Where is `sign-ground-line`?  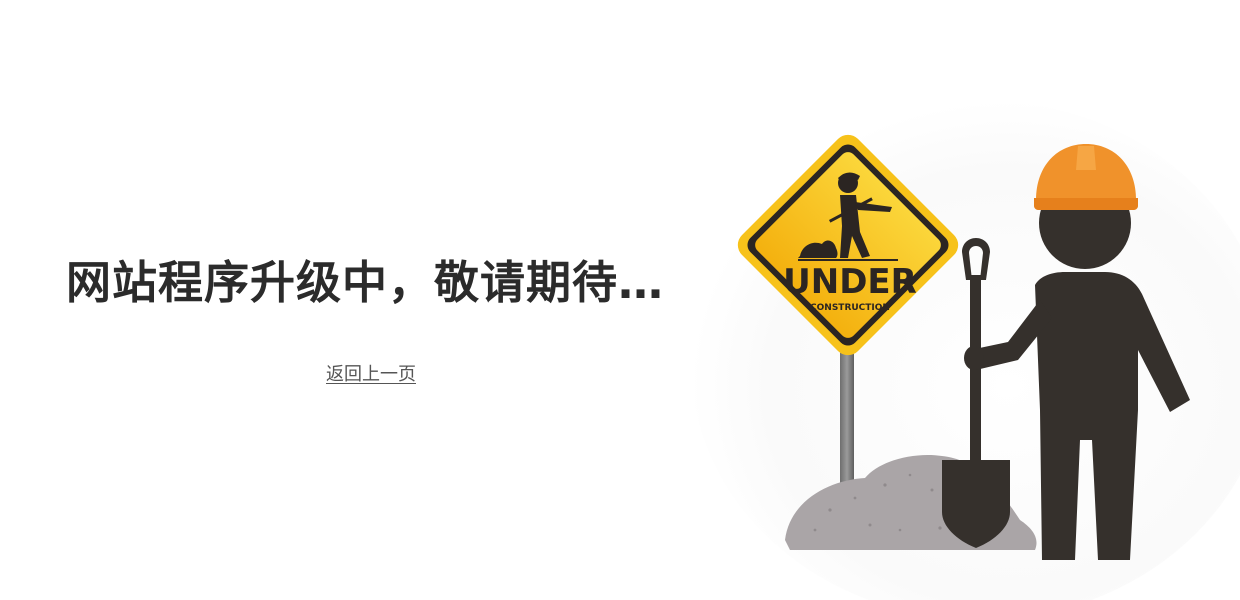
sign-ground-line is located at coordinates (848, 260).